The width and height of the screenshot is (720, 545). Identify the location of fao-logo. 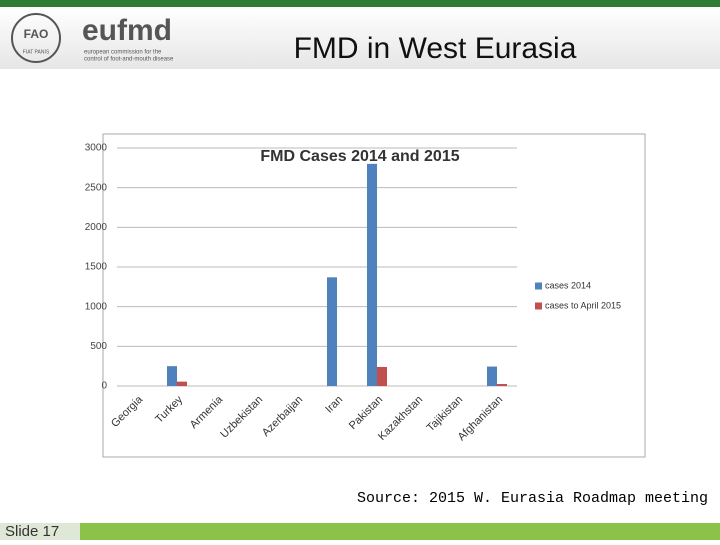
(36, 38).